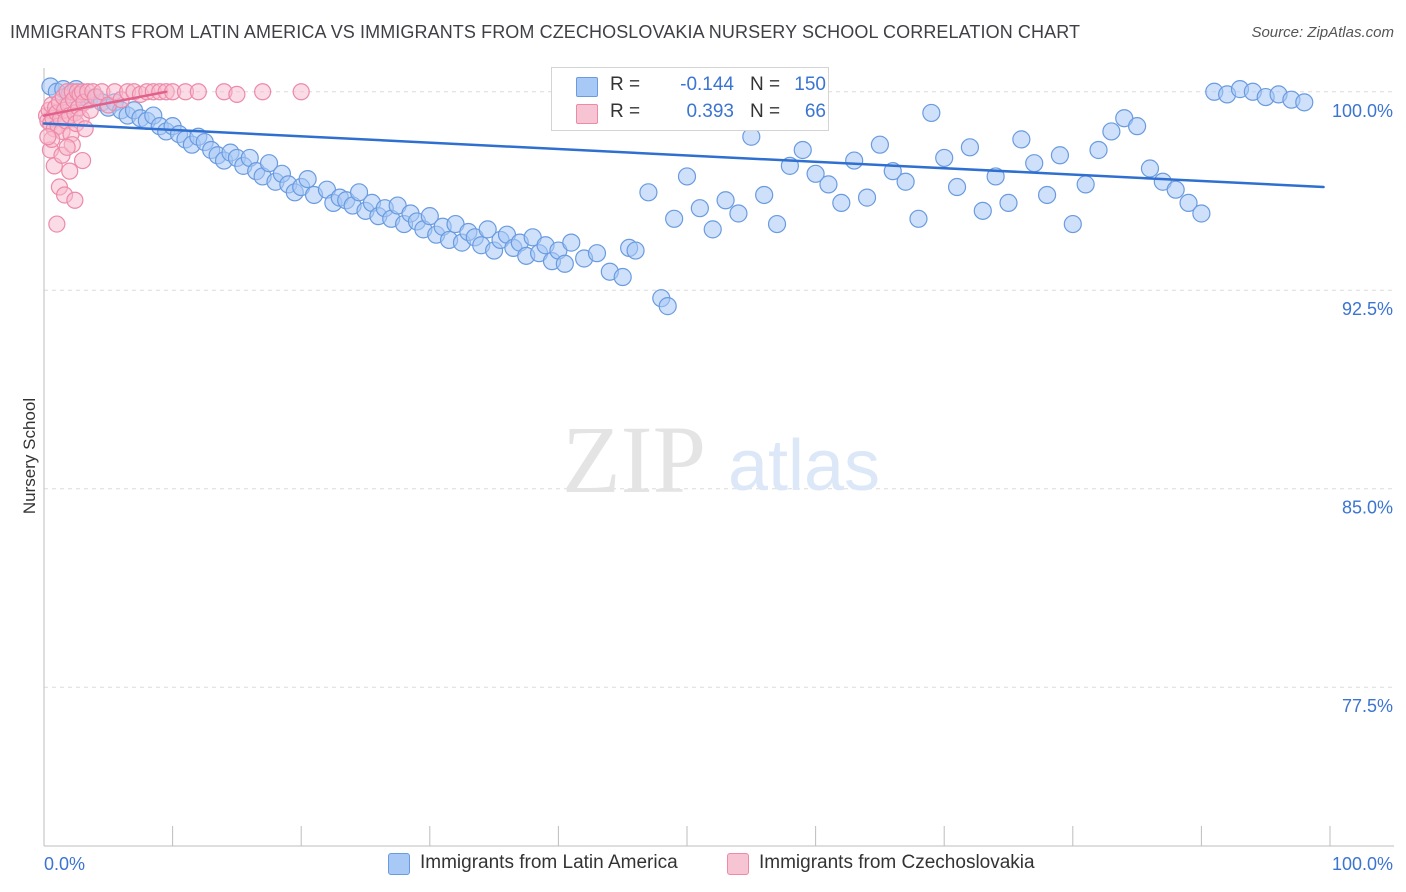 Image resolution: width=1406 pixels, height=892 pixels. What do you see at coordinates (1367, 309) in the screenshot?
I see `y-tick-label: 92.5%` at bounding box center [1367, 309].